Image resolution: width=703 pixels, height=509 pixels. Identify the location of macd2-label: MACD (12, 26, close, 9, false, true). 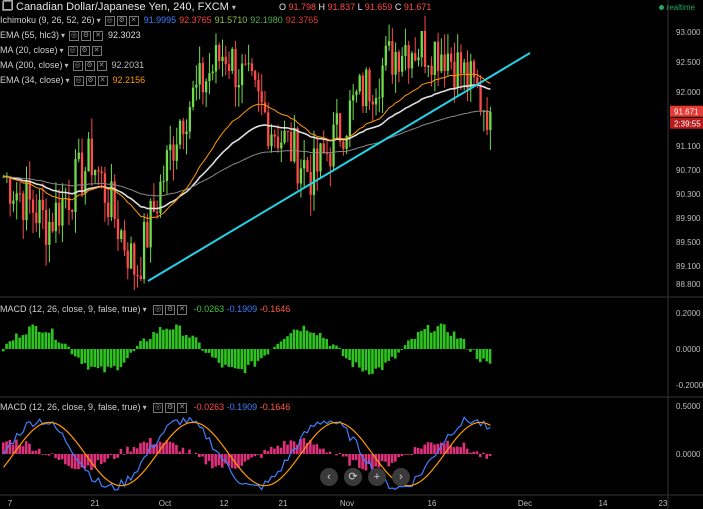
(70, 407).